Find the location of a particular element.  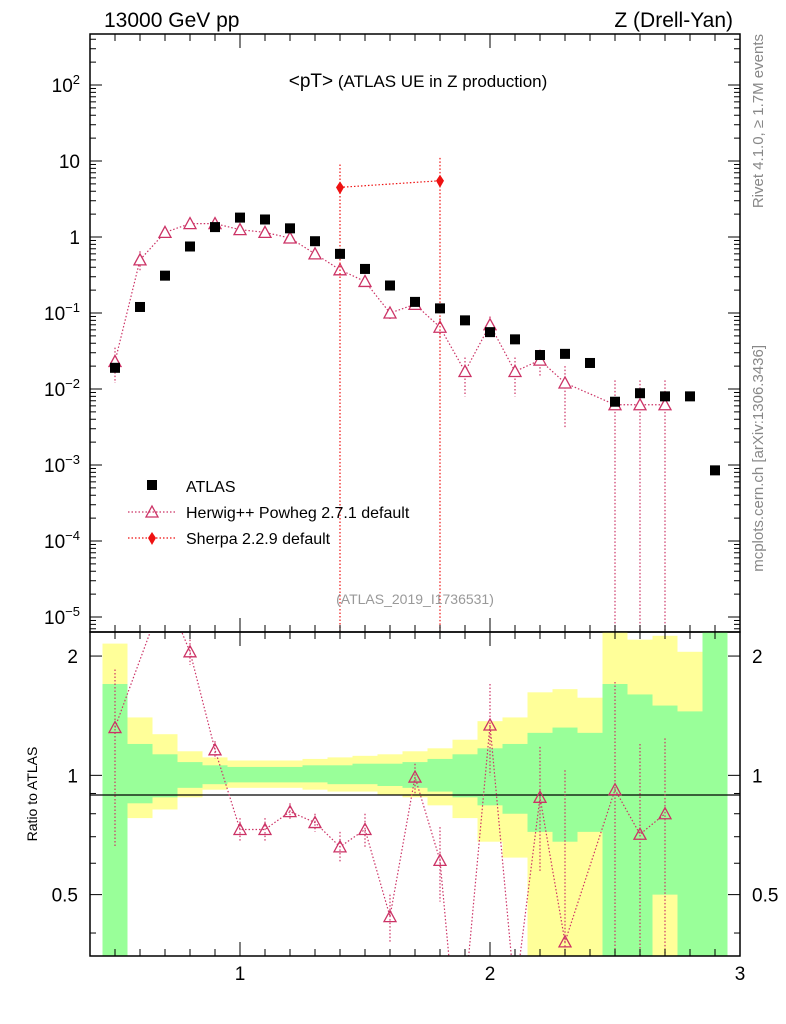

panel-title-sub: (ATLAS UE in Z production) is located at coordinates (440, 81).